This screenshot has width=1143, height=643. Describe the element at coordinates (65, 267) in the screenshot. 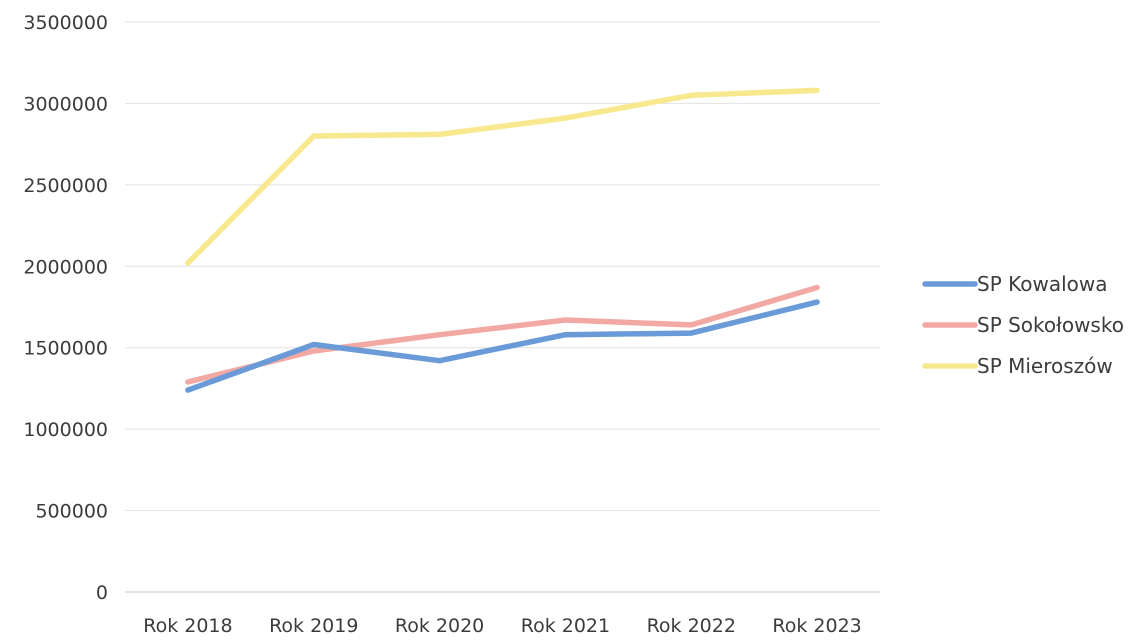

I see `y-tick-label: 2000000` at that location.